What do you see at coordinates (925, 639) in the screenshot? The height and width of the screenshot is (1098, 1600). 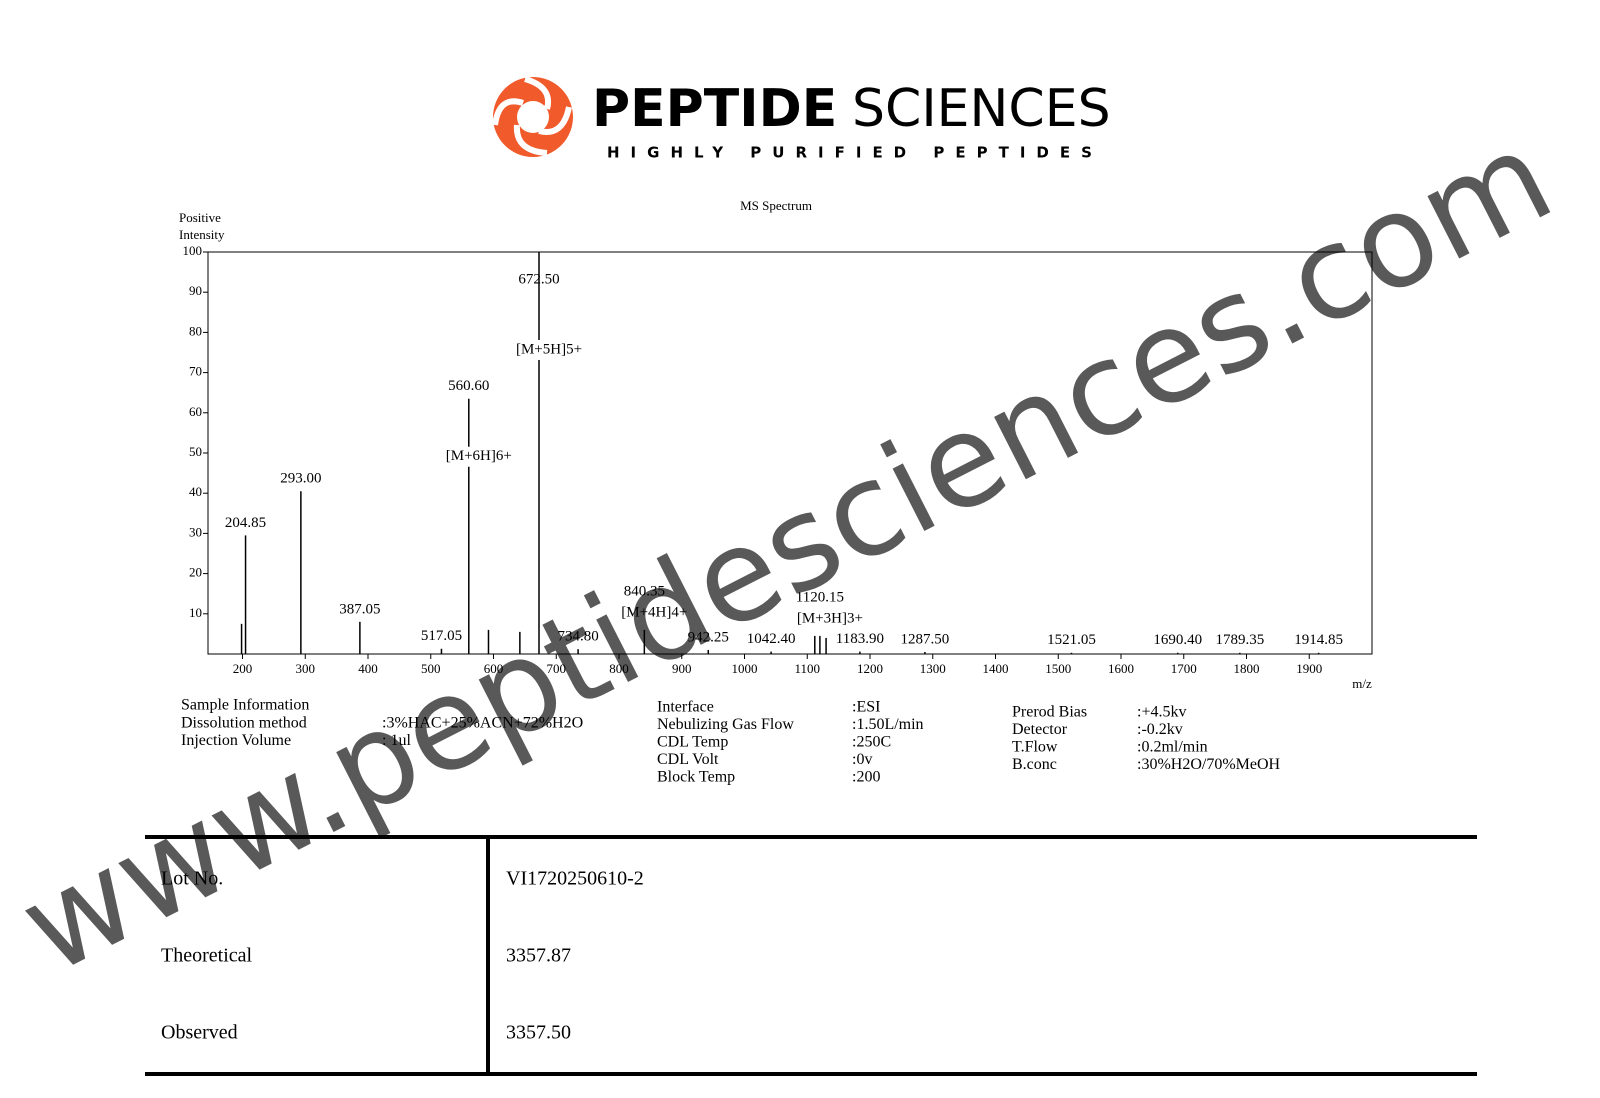 I see `peak-label: 1287.50` at bounding box center [925, 639].